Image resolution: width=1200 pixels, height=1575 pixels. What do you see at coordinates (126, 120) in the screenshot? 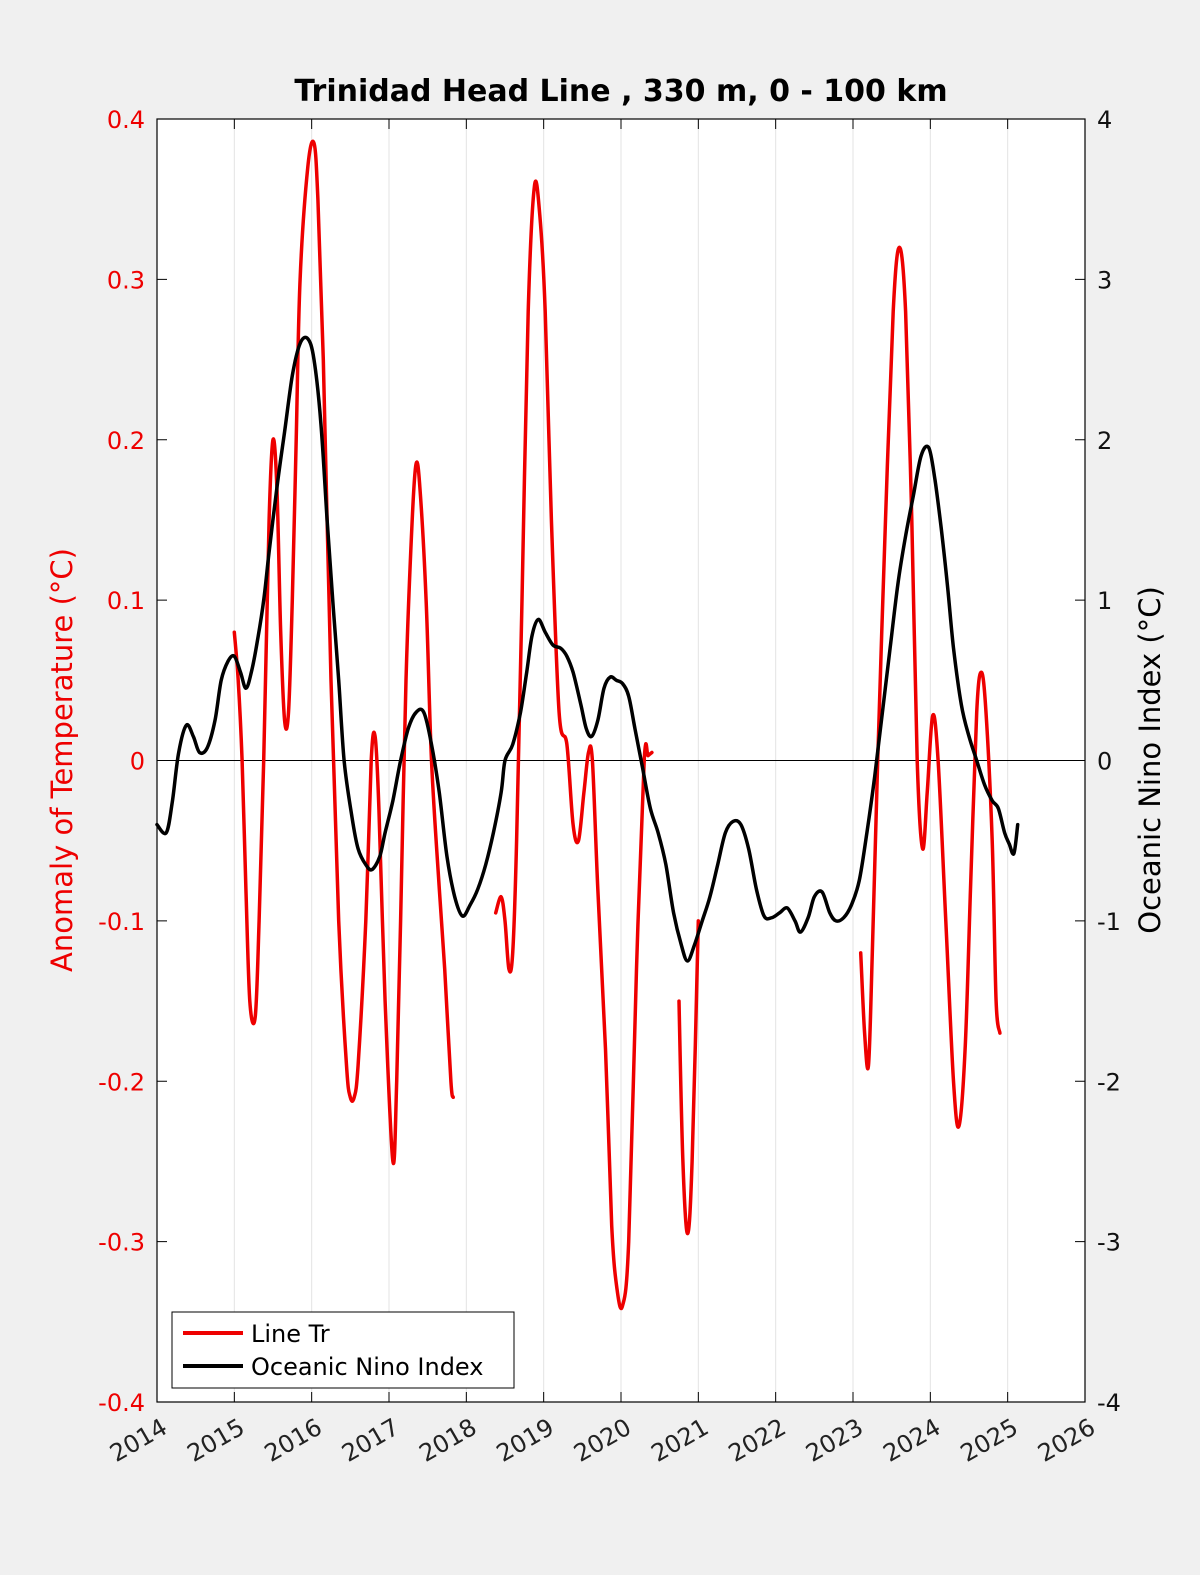
I see `y-left-tick-label: 0.4` at bounding box center [126, 120].